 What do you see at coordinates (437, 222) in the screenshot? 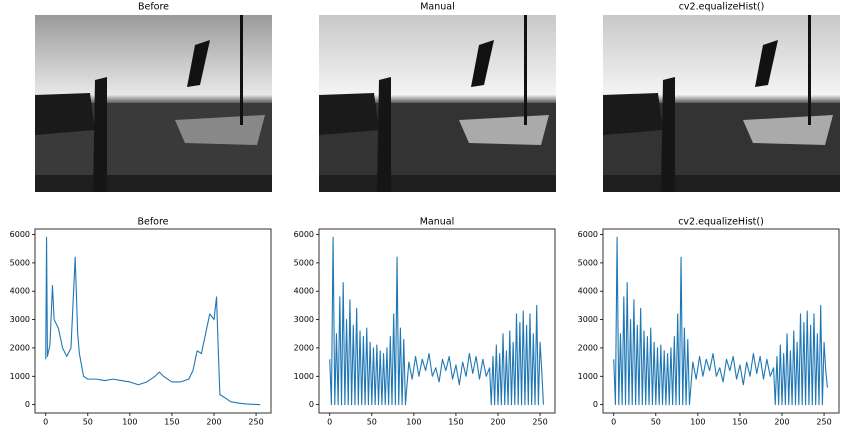
I see `chart-title: Manual` at bounding box center [437, 222].